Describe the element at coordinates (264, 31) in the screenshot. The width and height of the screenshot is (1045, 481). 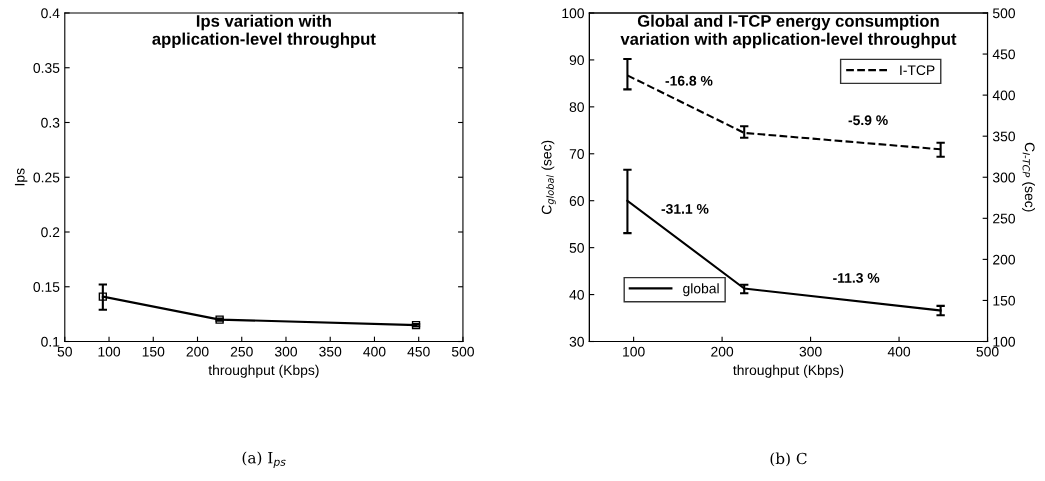
I see `text: Ips variation with application-level throughput` at that location.